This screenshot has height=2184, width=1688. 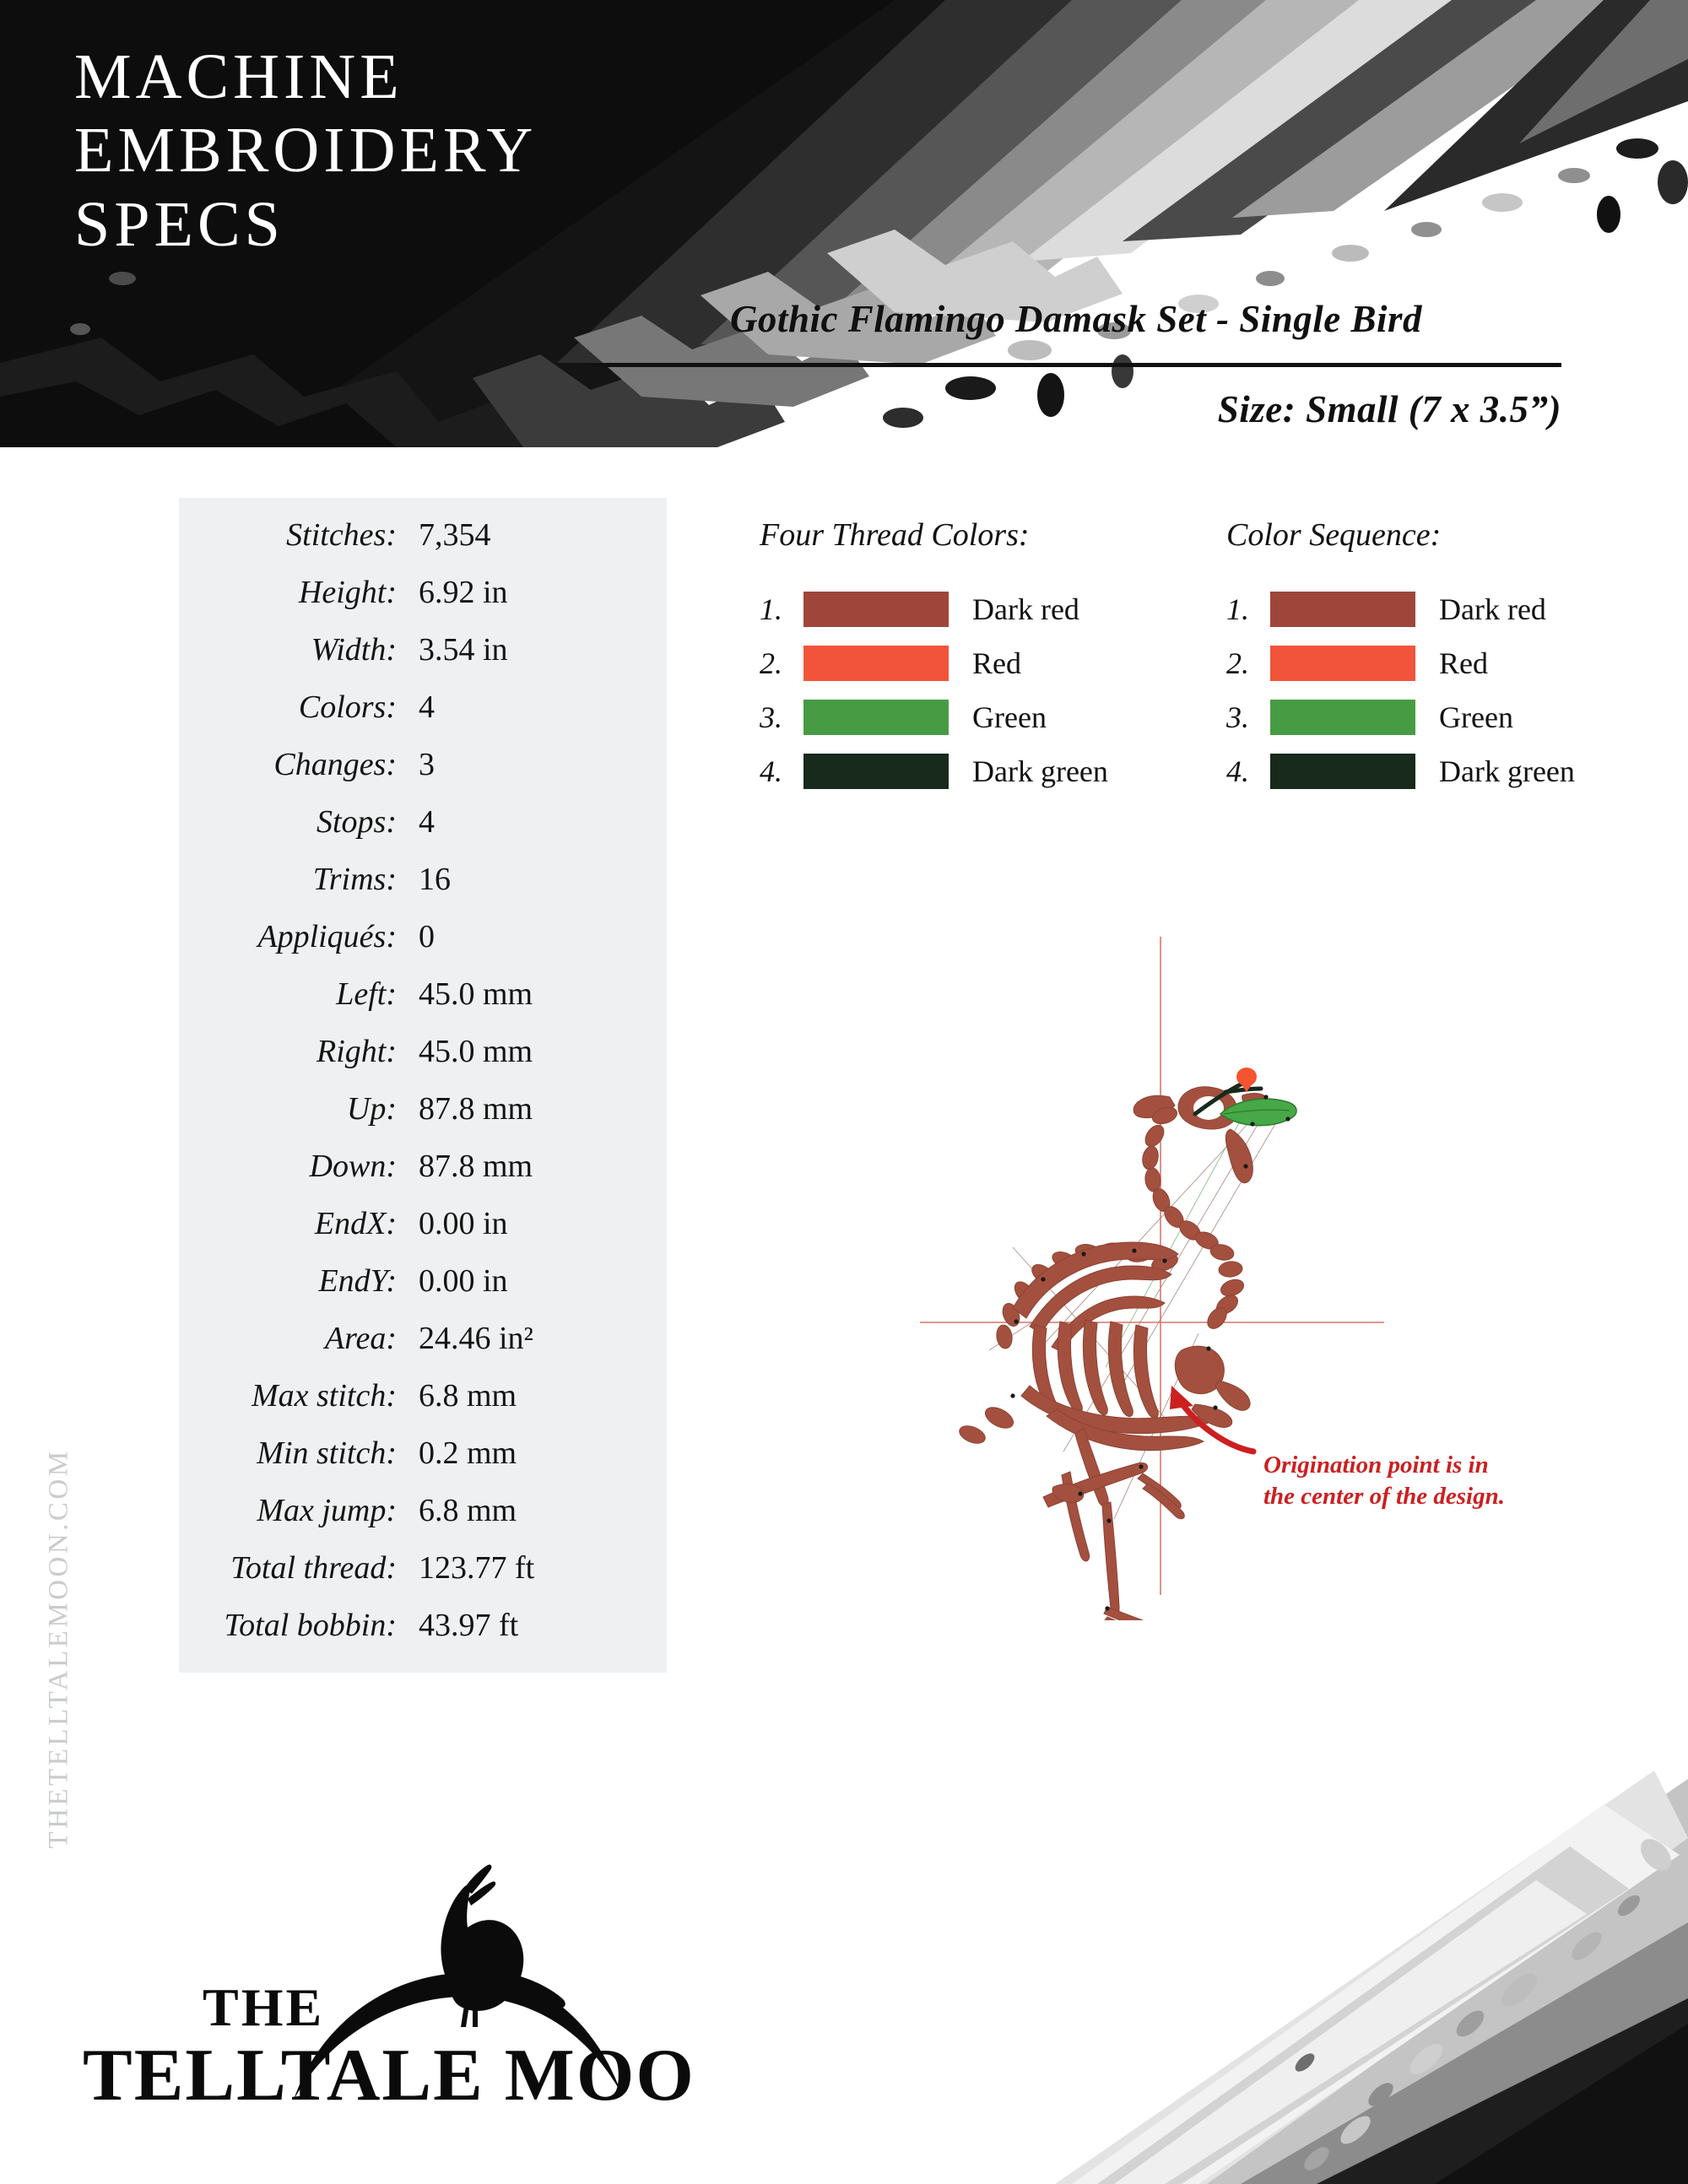 I want to click on spec-label: Stops:, so click(x=356, y=822).